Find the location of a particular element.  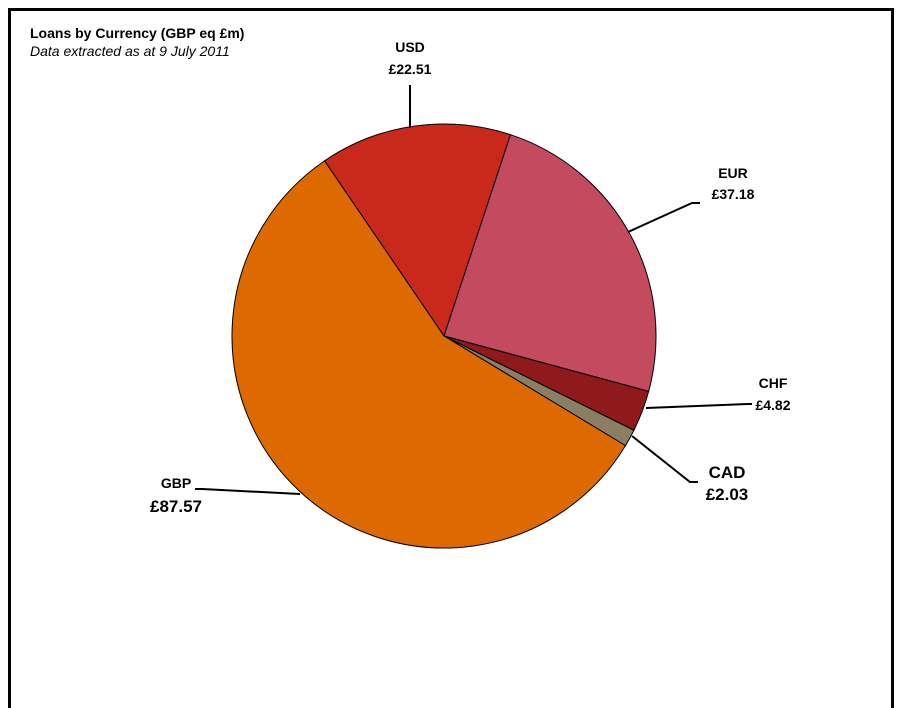

slice-value-cad: £2.03 is located at coordinates (727, 494).